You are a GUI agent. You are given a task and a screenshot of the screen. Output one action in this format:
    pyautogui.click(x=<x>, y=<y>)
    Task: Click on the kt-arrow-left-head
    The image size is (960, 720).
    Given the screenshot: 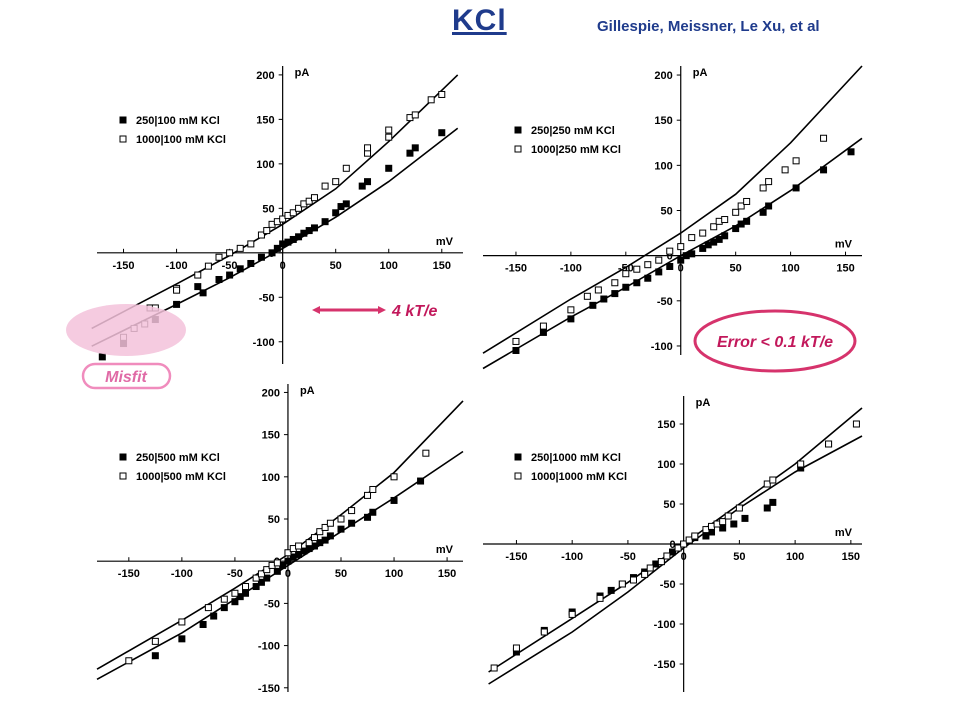 What is the action you would take?
    pyautogui.click(x=316, y=310)
    